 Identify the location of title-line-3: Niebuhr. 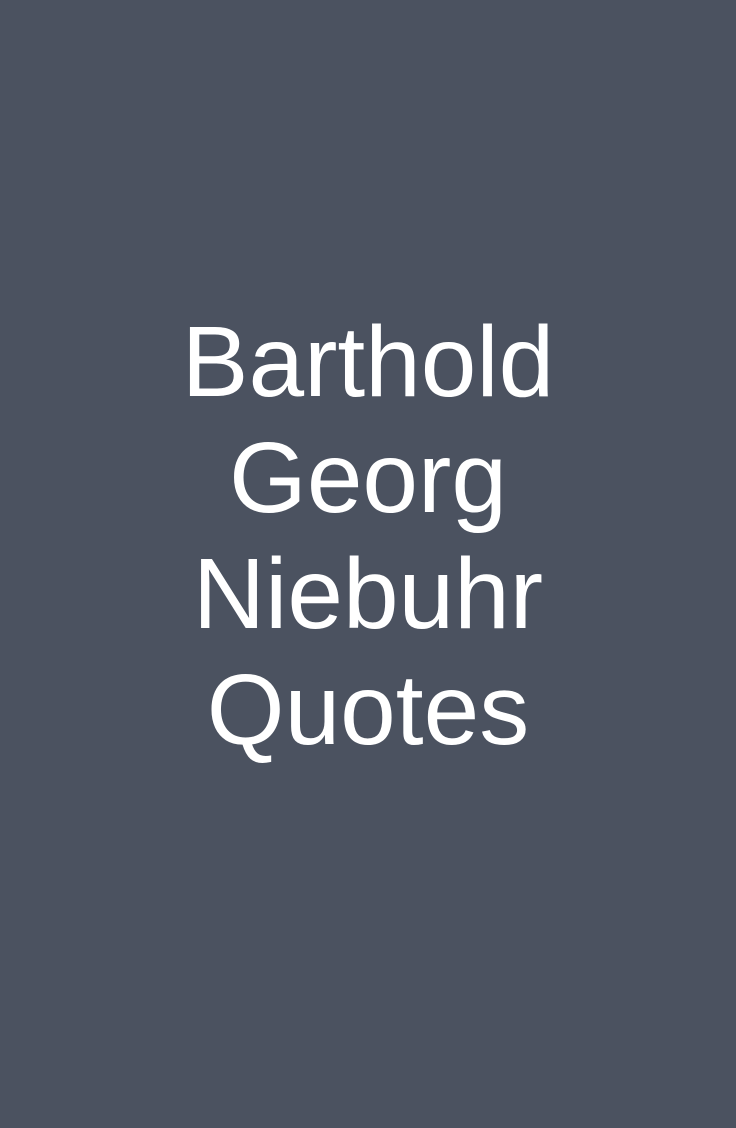
(368, 594).